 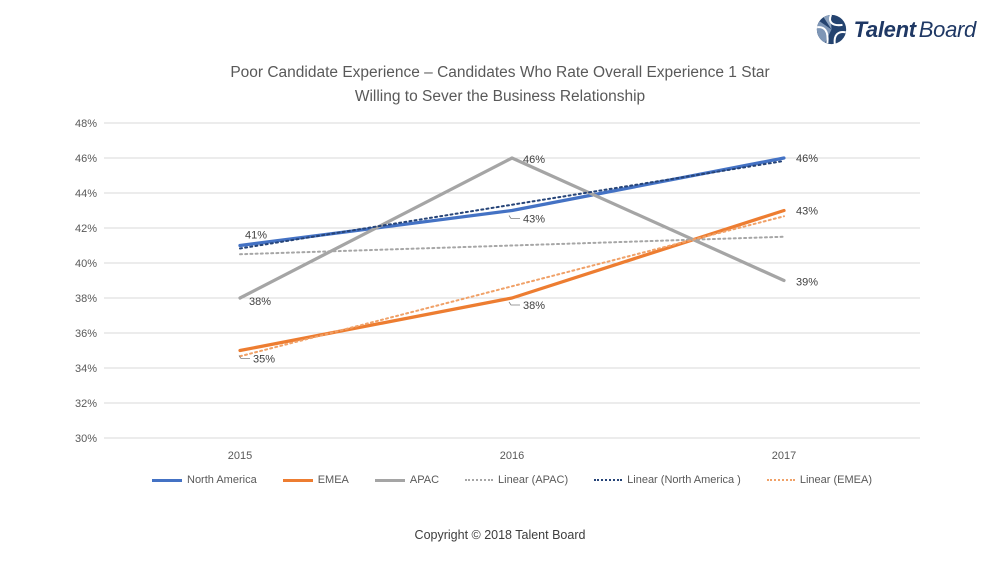 I want to click on legend-label-apac: APAC, so click(x=424, y=480).